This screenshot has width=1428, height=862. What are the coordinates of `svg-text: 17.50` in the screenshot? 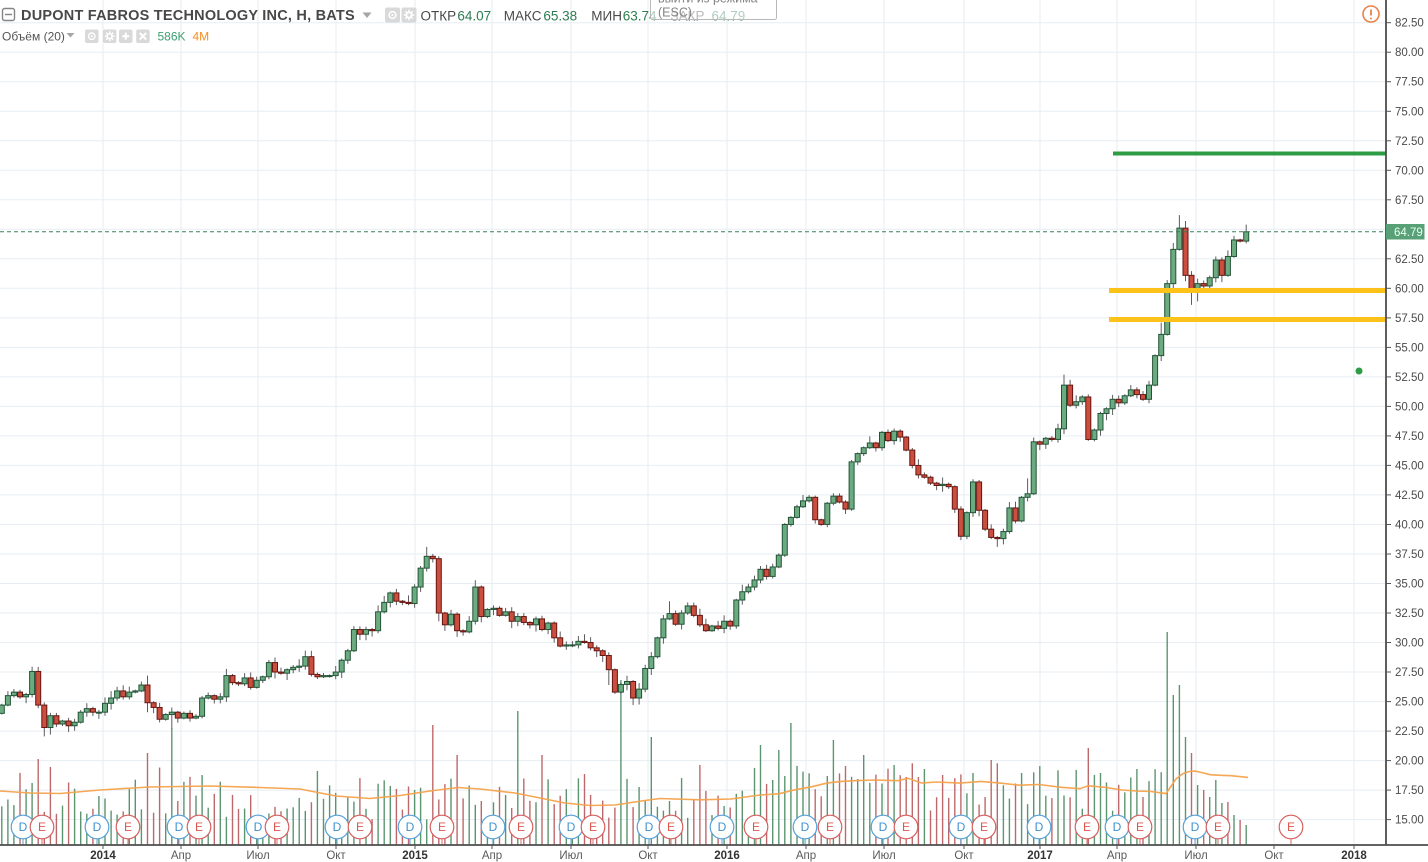 It's located at (1409, 791).